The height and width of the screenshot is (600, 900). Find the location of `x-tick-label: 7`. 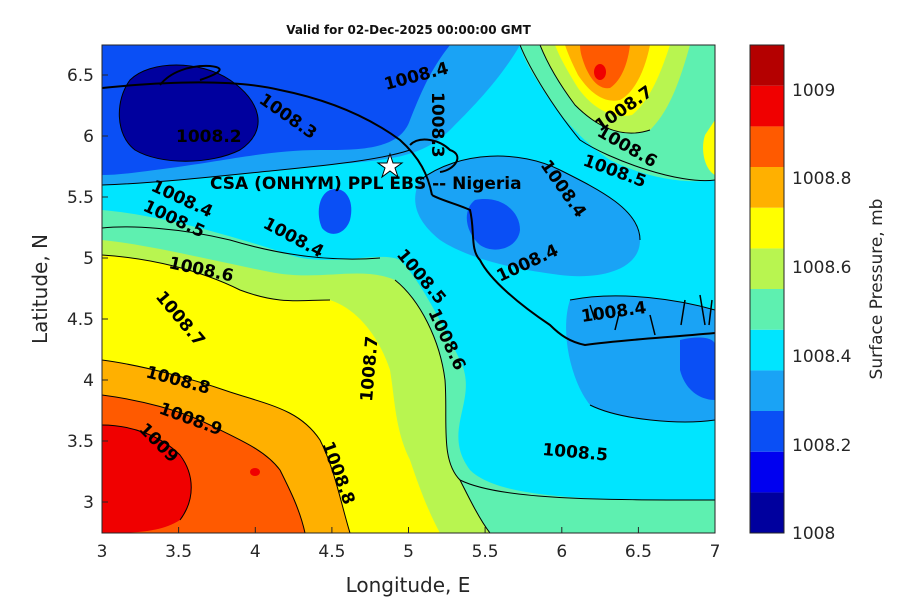

x-tick-label: 7 is located at coordinates (715, 552).